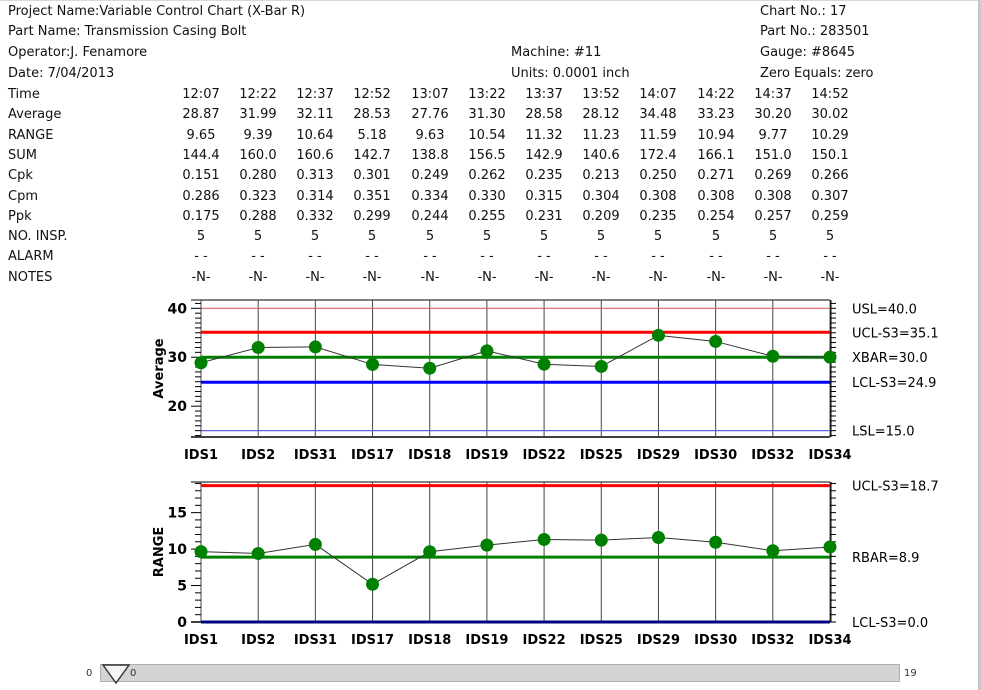 The image size is (981, 690). What do you see at coordinates (716, 196) in the screenshot?
I see `table-cell: 0.308` at bounding box center [716, 196].